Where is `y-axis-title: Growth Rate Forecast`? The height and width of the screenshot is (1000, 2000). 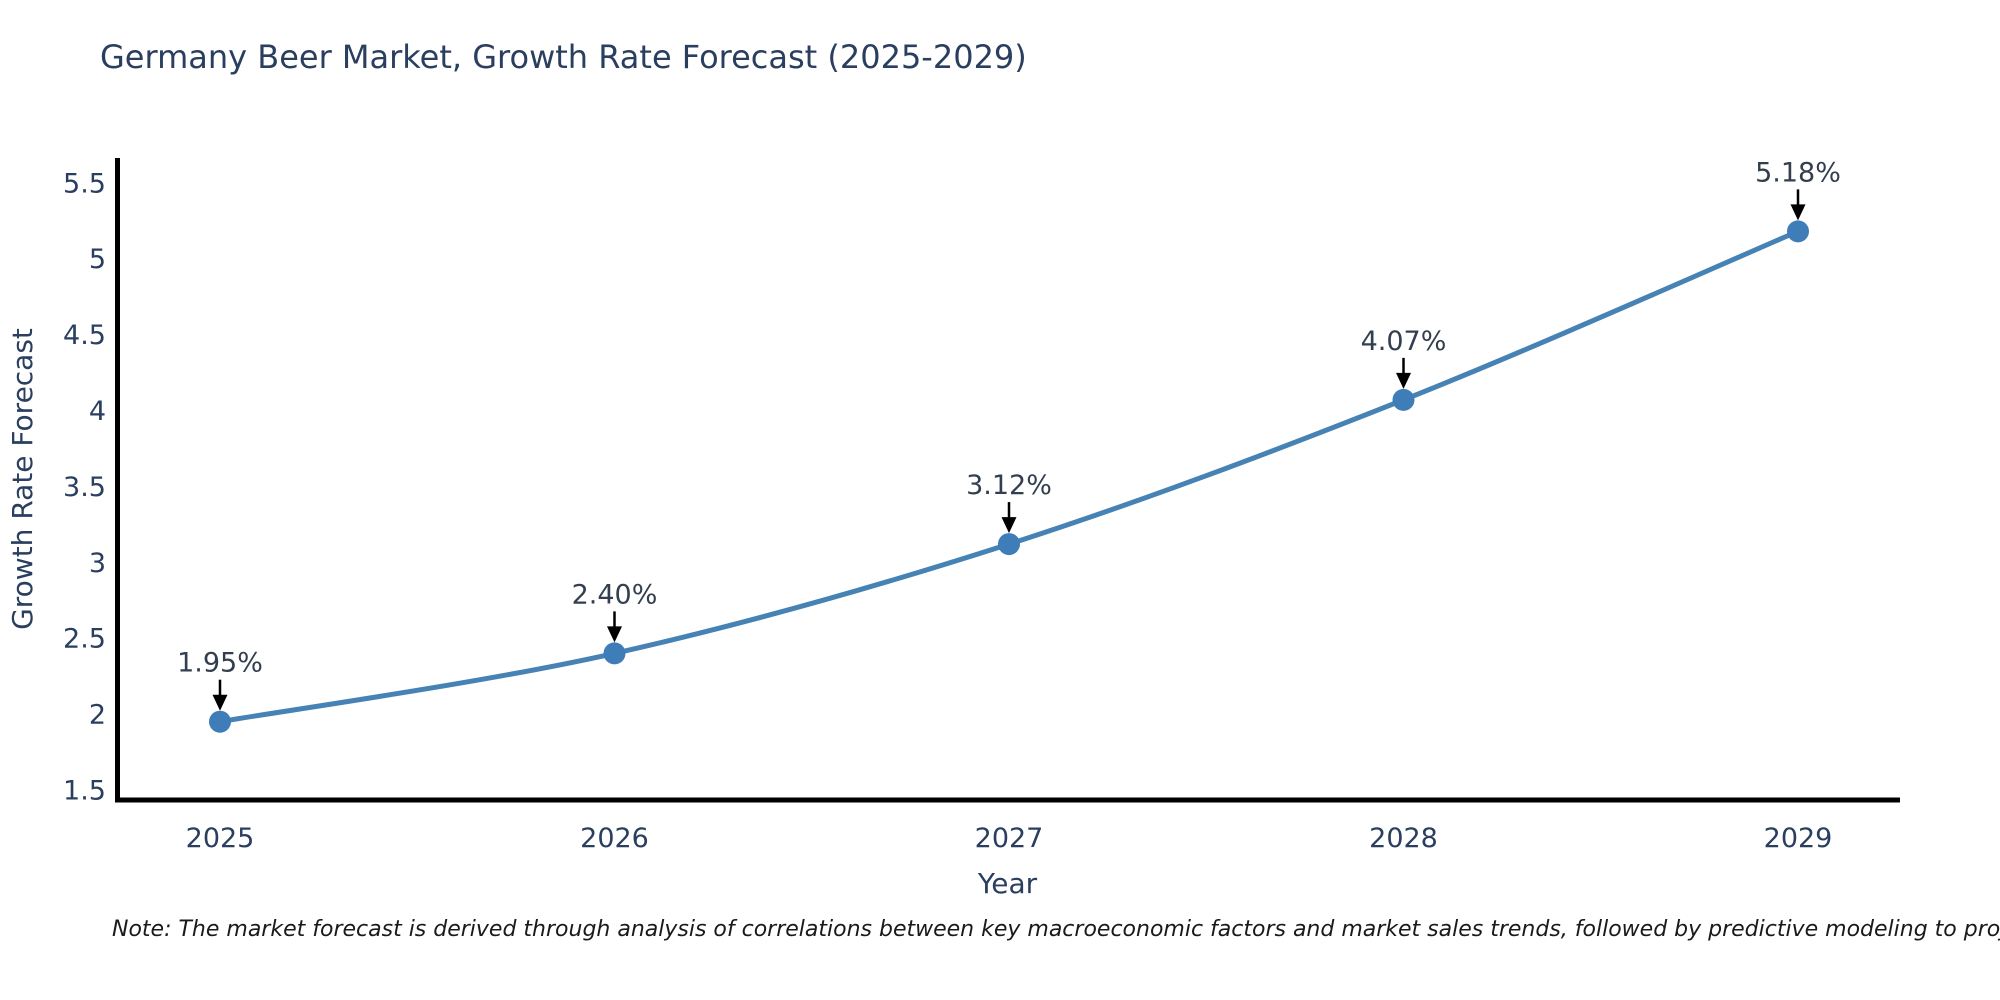
y-axis-title: Growth Rate Forecast is located at coordinates (22, 479).